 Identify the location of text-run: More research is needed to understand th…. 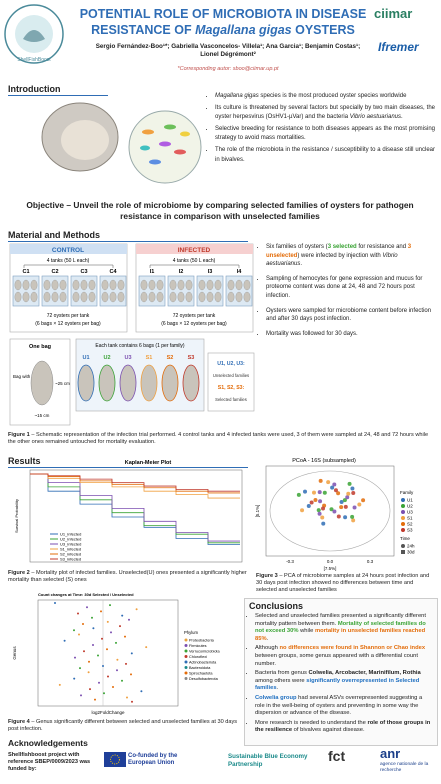
(311, 722).